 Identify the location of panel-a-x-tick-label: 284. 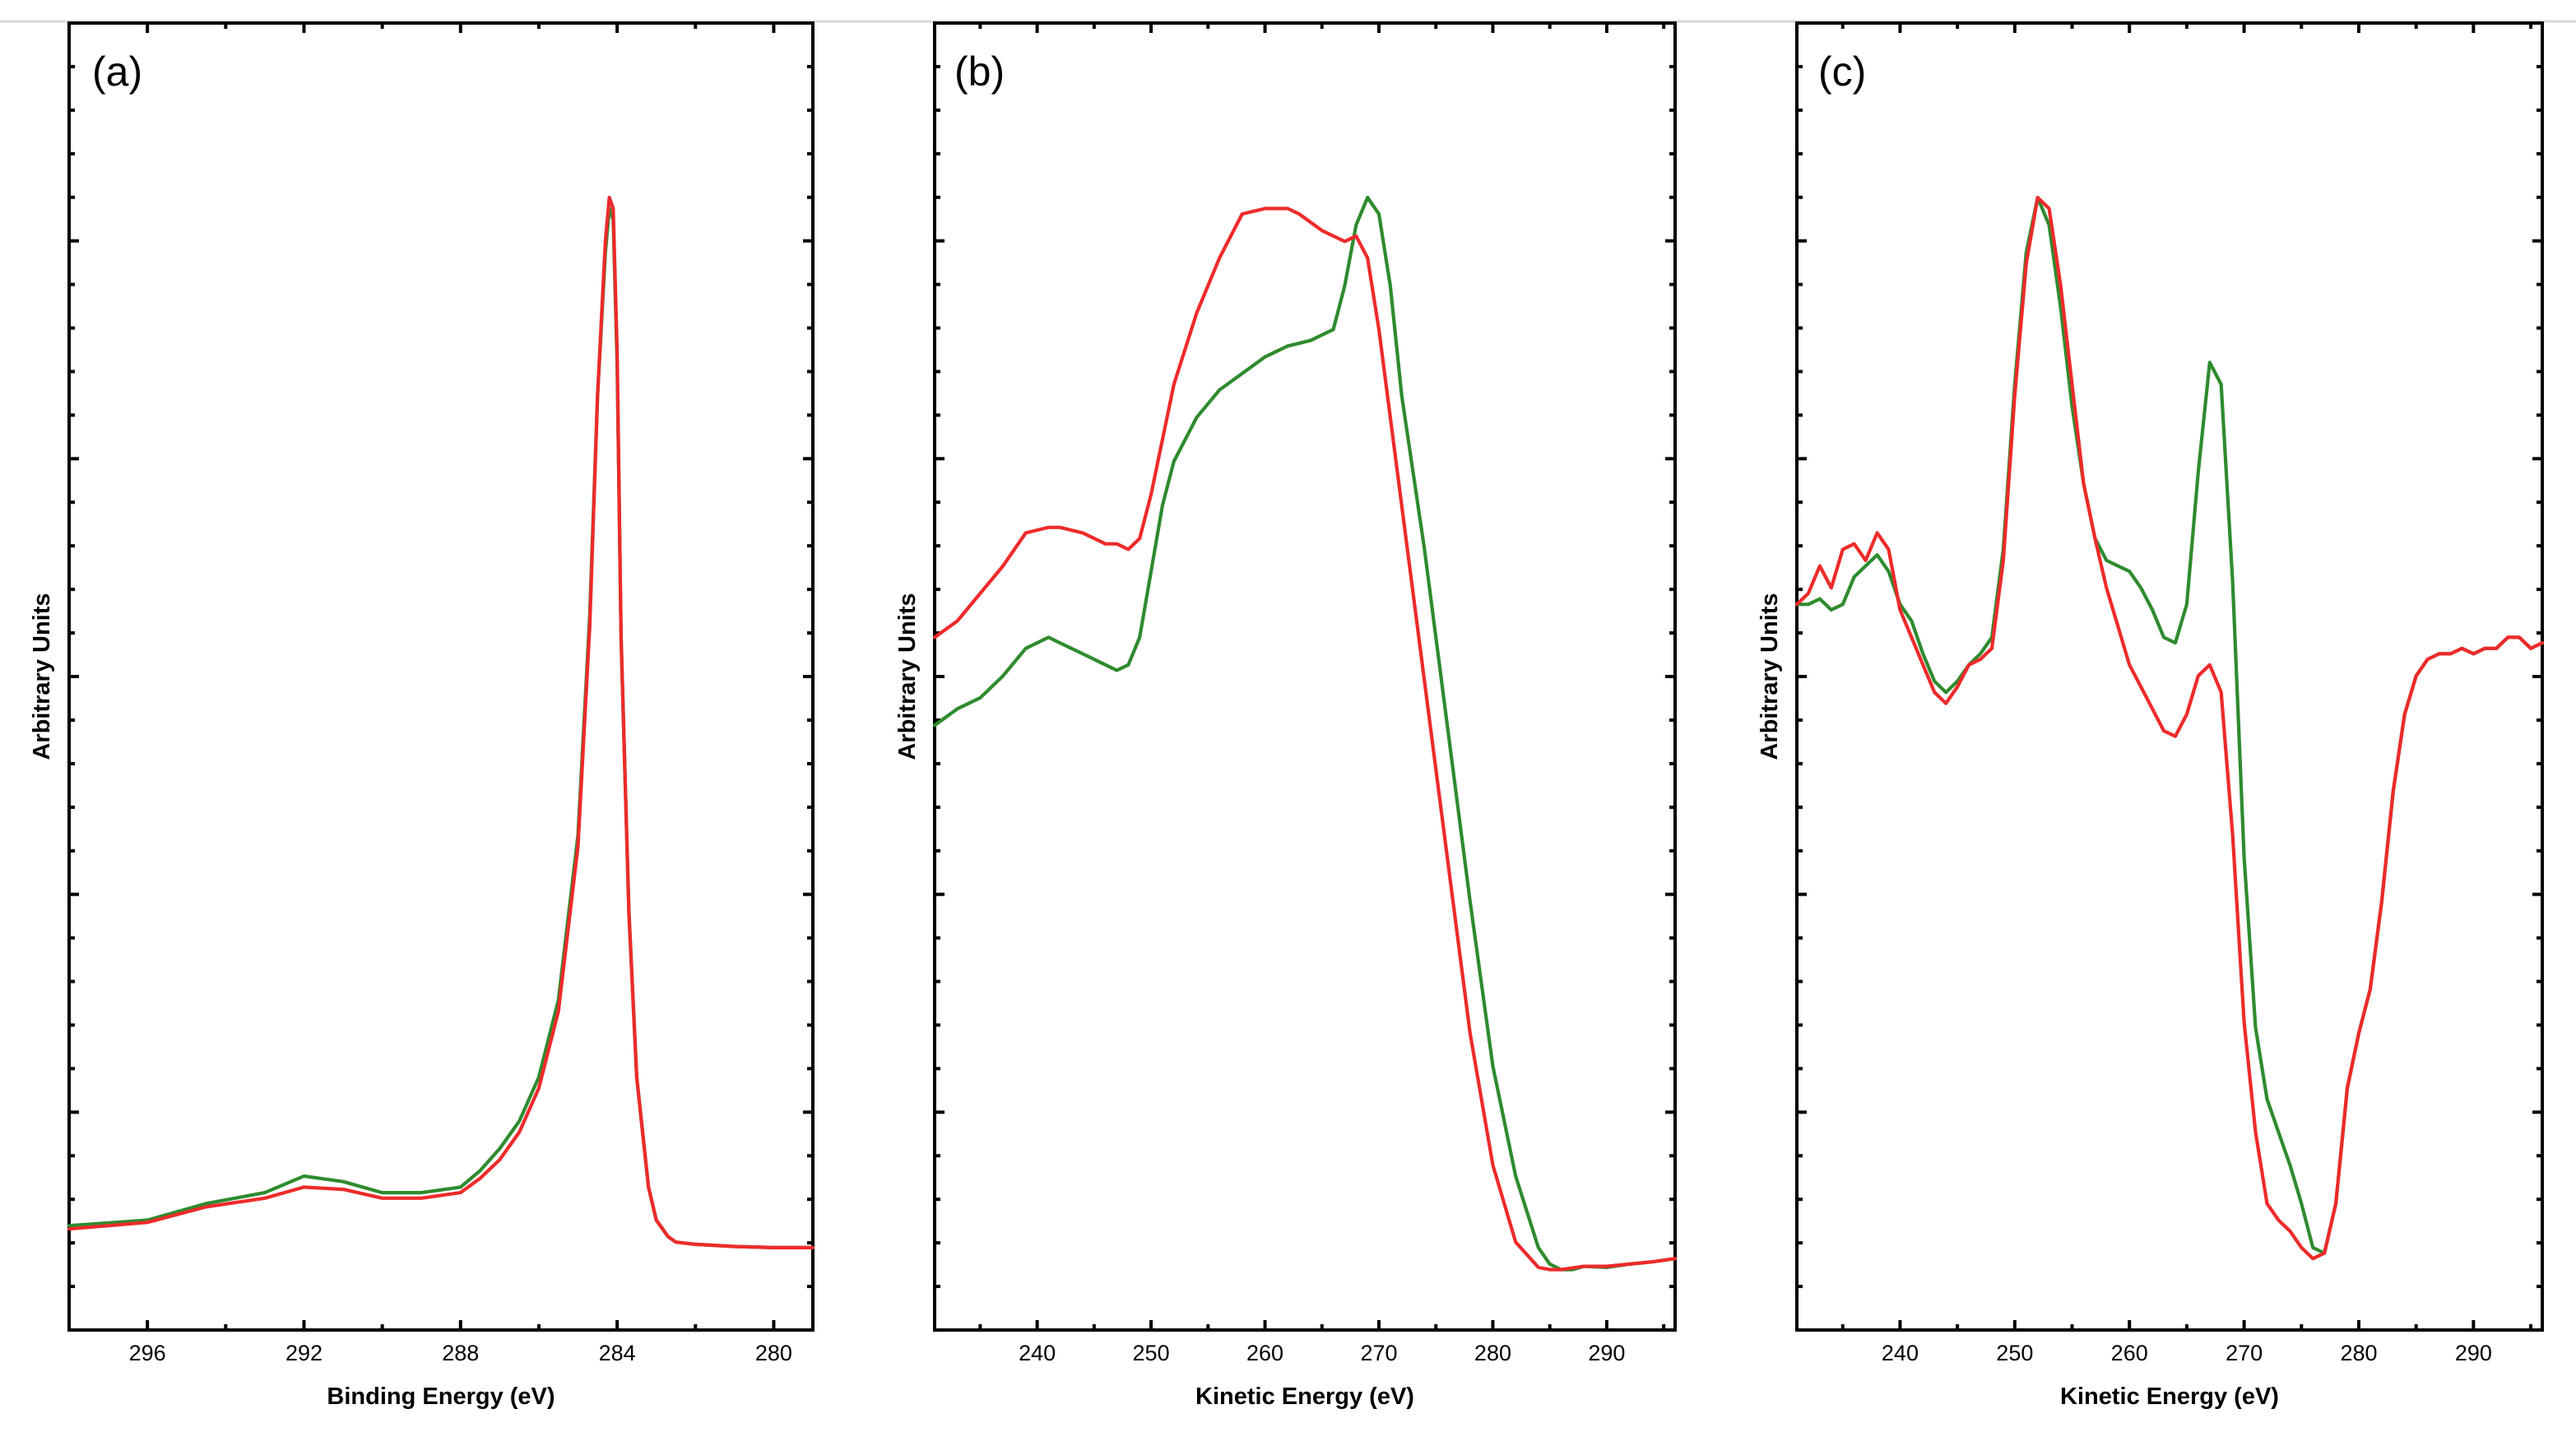
(618, 1353).